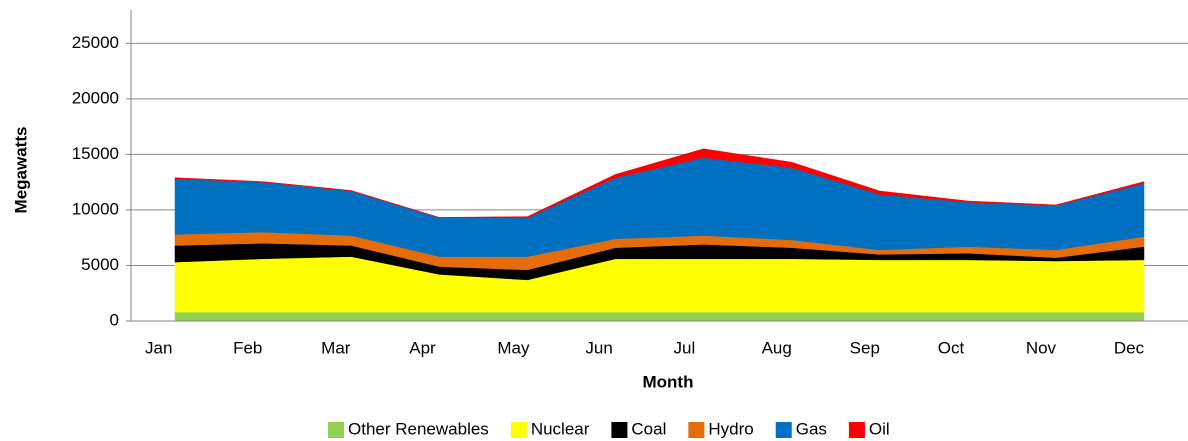 Image resolution: width=1188 pixels, height=441 pixels. I want to click on x-tick-label: Mar, so click(336, 347).